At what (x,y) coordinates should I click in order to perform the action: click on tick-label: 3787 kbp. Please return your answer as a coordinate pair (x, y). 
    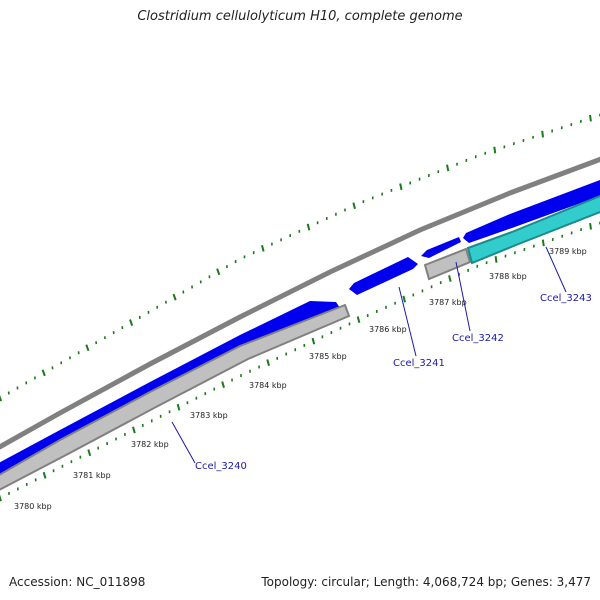
    Looking at the image, I should click on (448, 302).